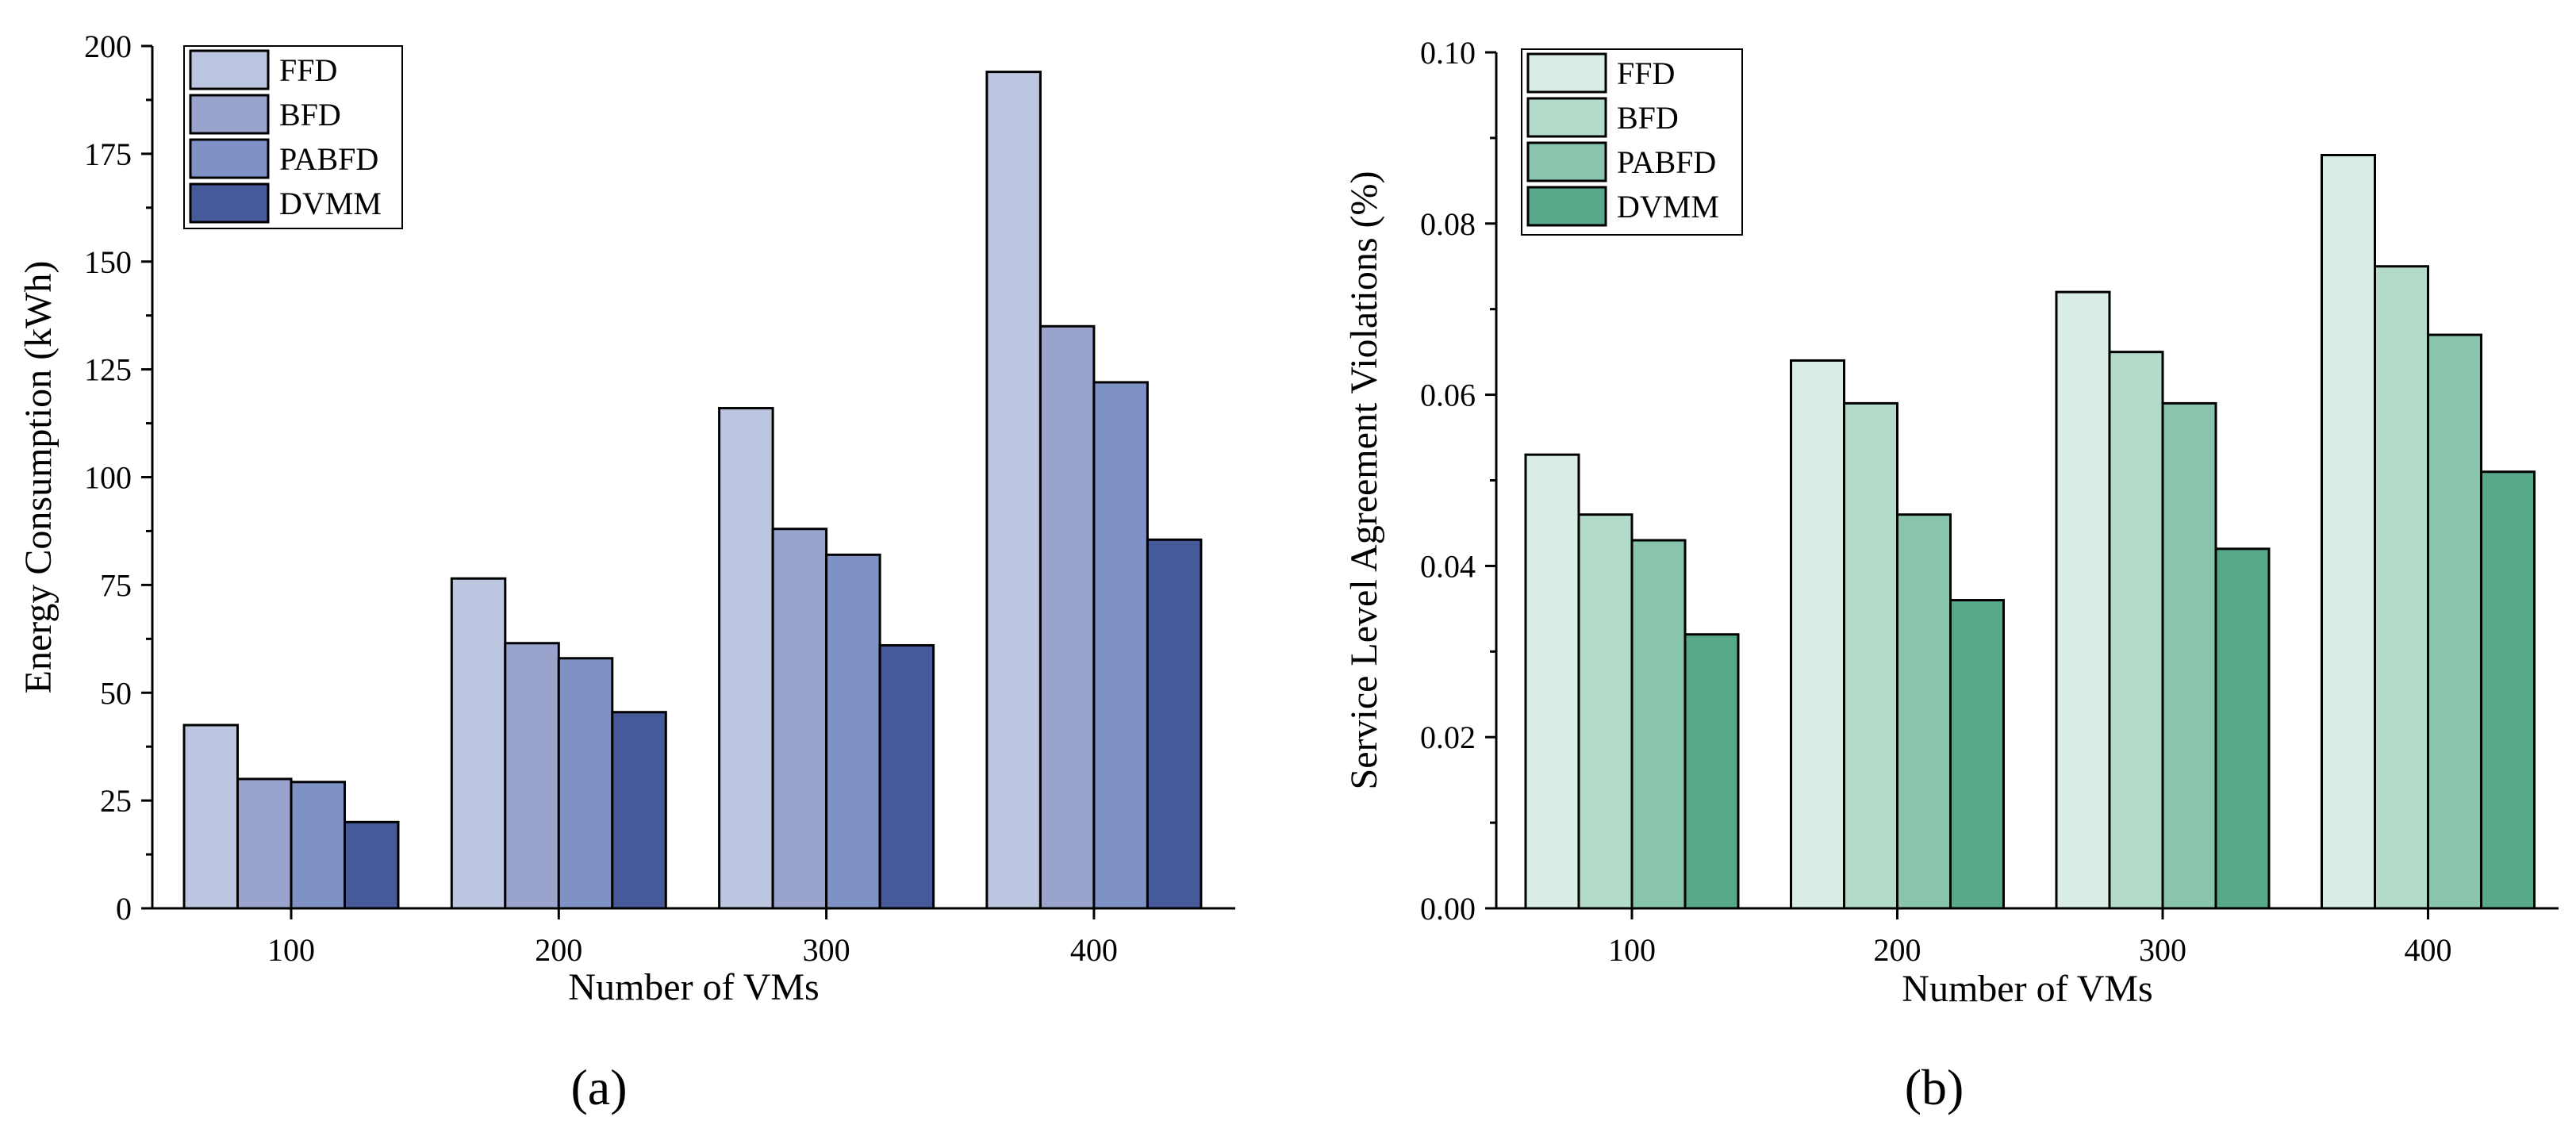 The height and width of the screenshot is (1136, 2576). What do you see at coordinates (38, 478) in the screenshot?
I see `y-axis-label: Energy Consumption (kWh)` at bounding box center [38, 478].